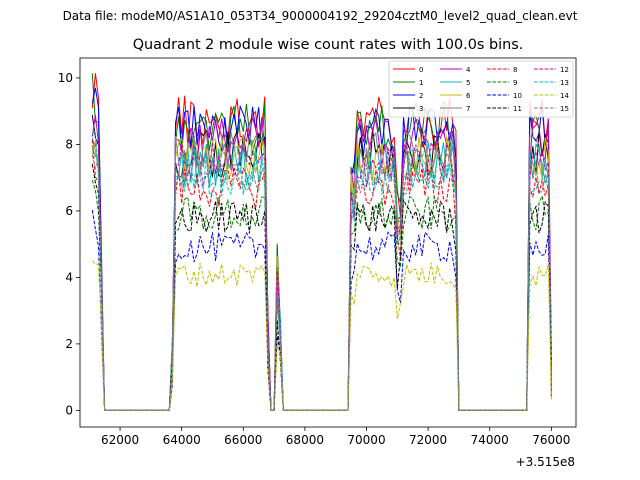 The image size is (640, 480). What do you see at coordinates (69, 244) in the screenshot?
I see `y-axis: 0 2 4 6 8 10` at bounding box center [69, 244].